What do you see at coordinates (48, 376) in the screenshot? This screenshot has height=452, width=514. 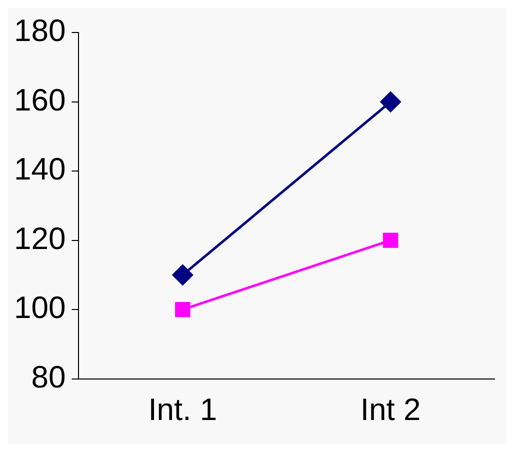 I see `y-tick-label: 80` at bounding box center [48, 376].